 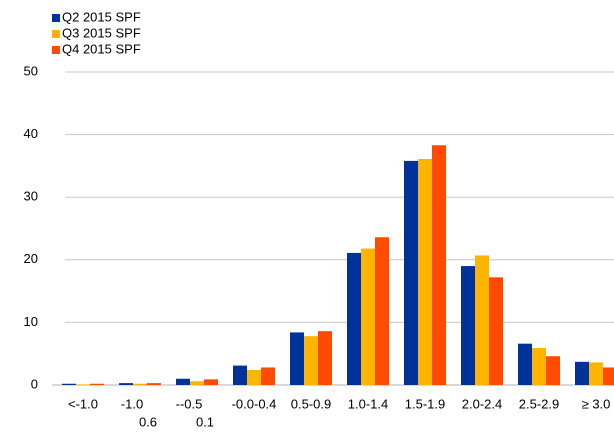 What do you see at coordinates (311, 403) in the screenshot?
I see `x-tick-label: 0.5-0.9` at bounding box center [311, 403].